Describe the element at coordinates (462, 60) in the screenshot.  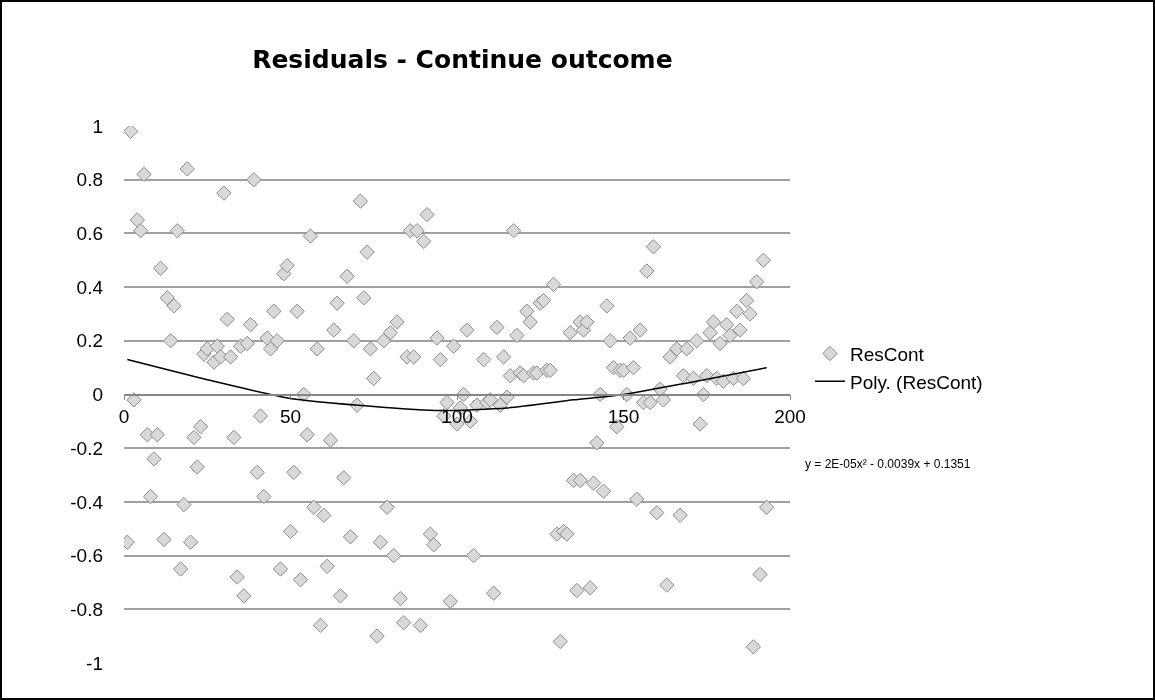
I see `chart-title: Residuals - Continue outcome` at that location.